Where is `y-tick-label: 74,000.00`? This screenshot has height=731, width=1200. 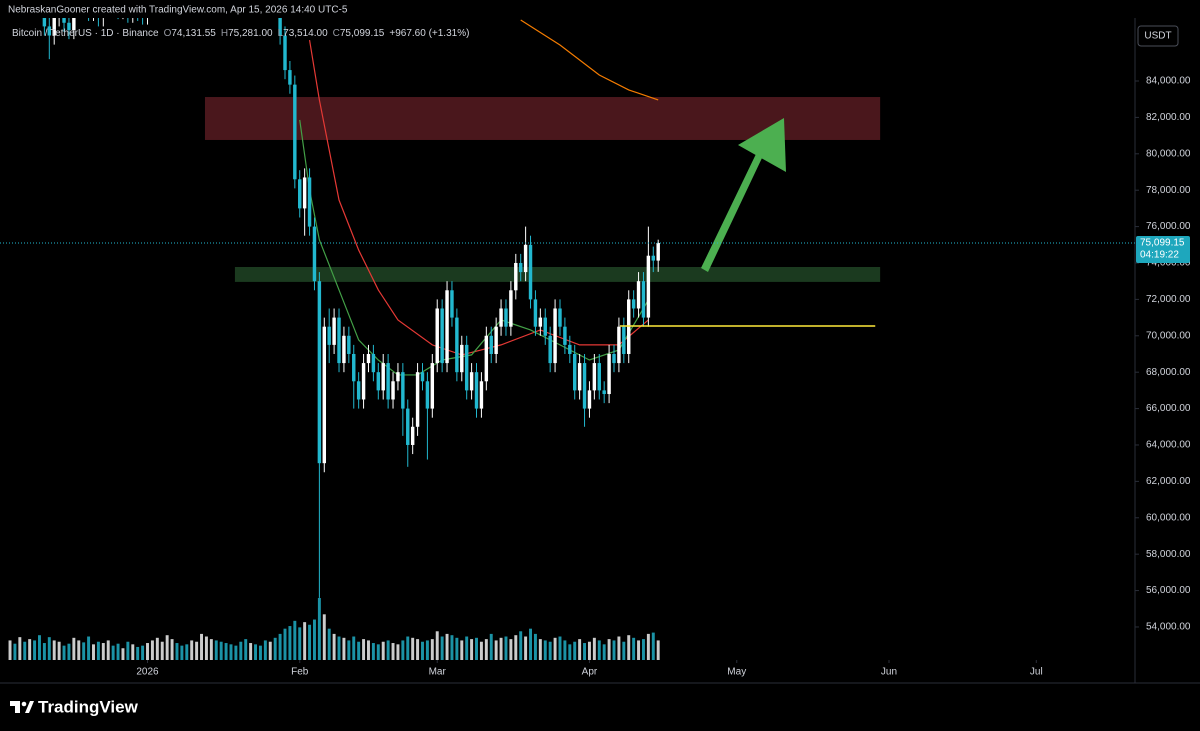 y-tick-label: 74,000.00 is located at coordinates (1168, 263).